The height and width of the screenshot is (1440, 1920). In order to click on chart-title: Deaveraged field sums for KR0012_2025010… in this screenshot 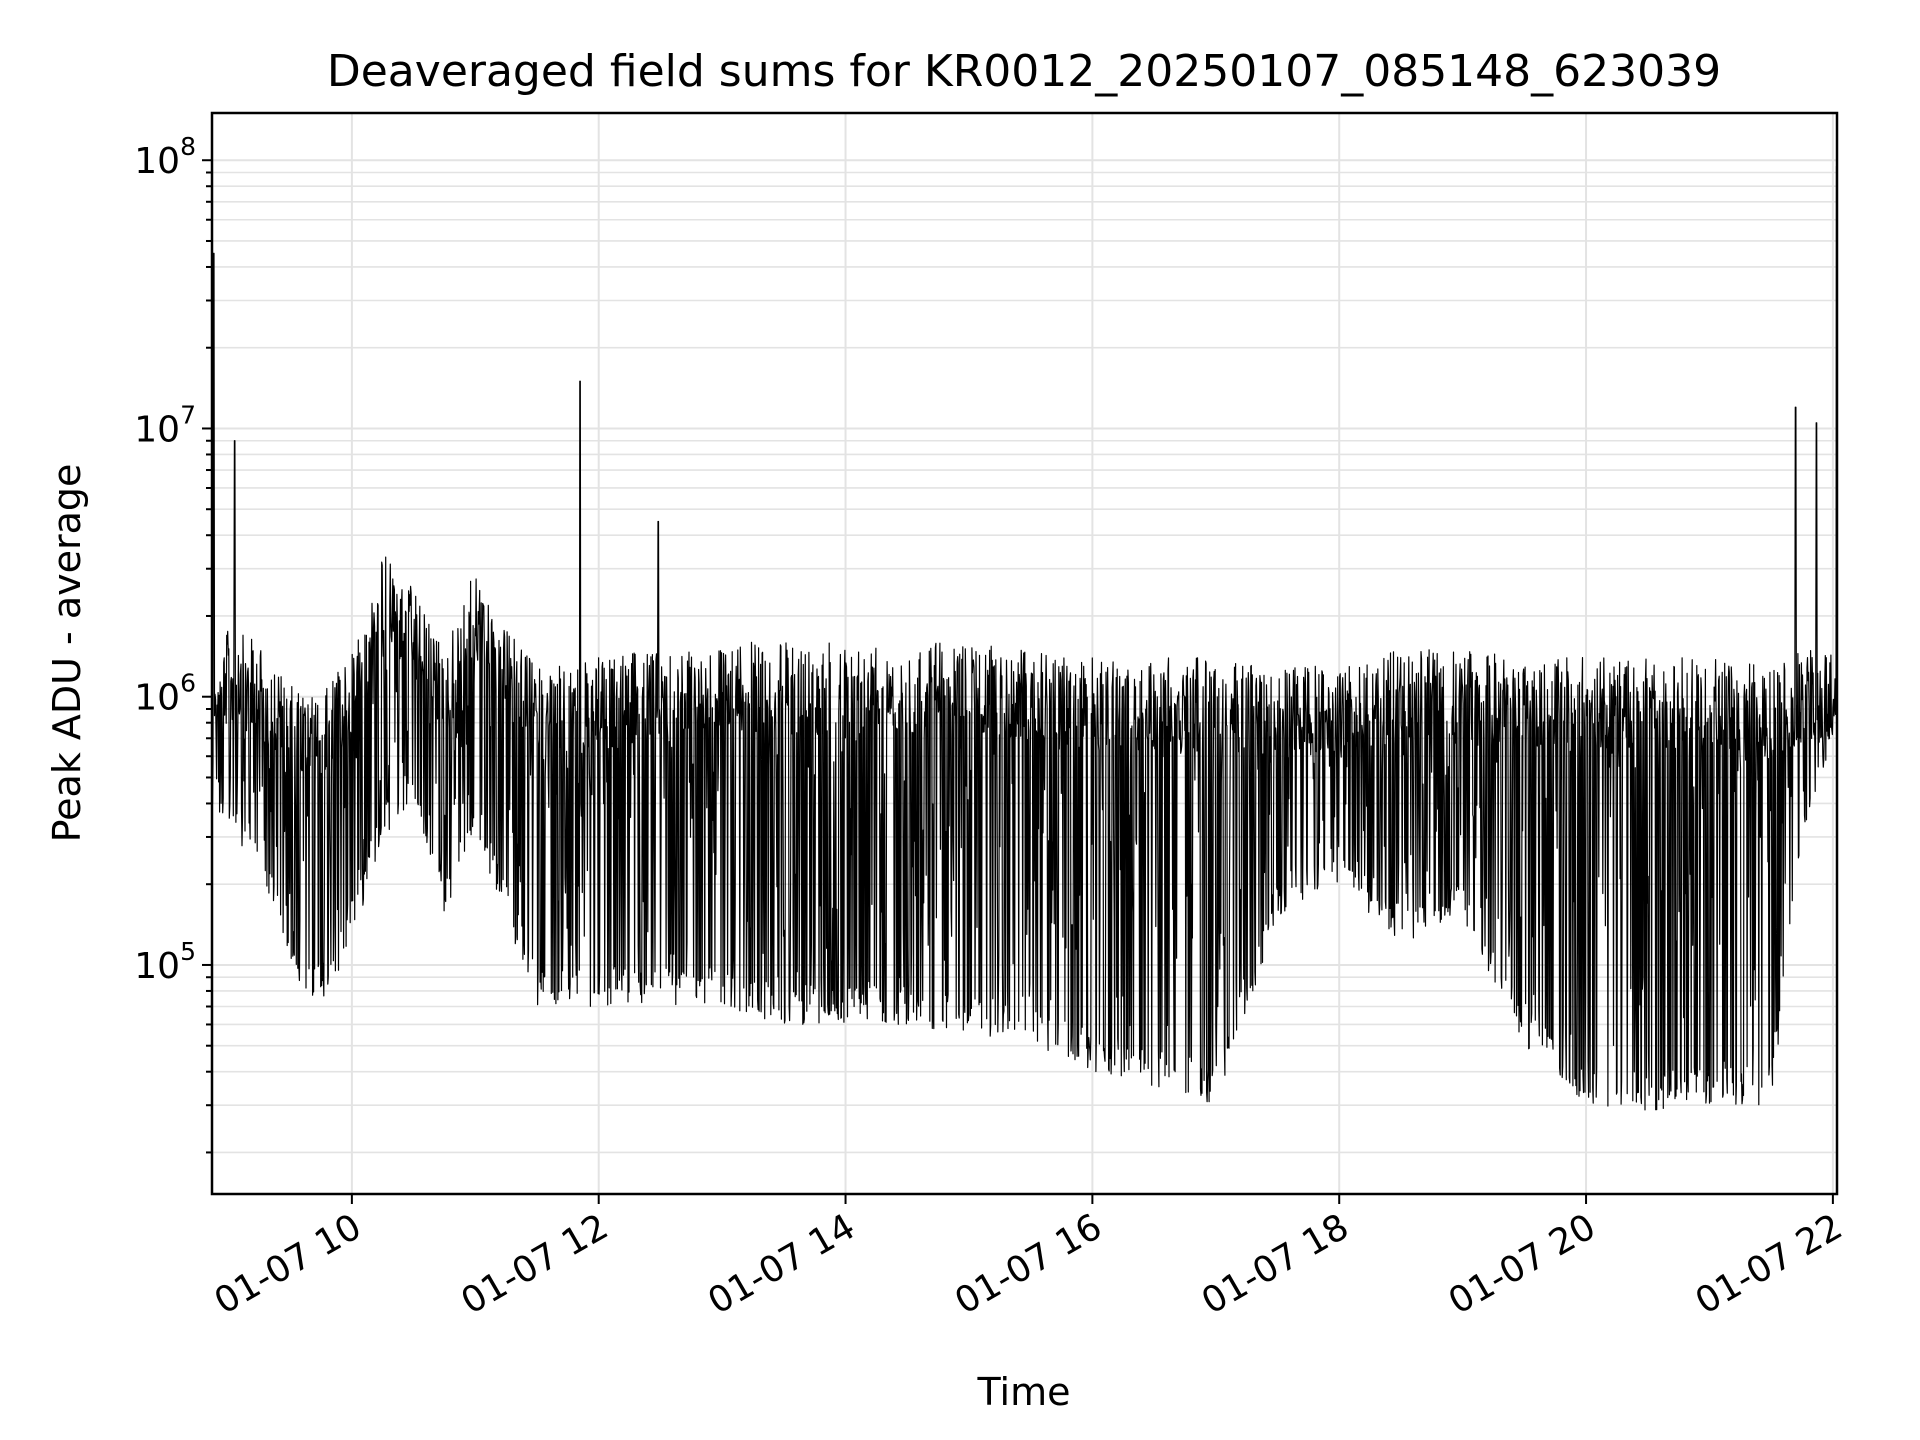, I will do `click(1024, 71)`.